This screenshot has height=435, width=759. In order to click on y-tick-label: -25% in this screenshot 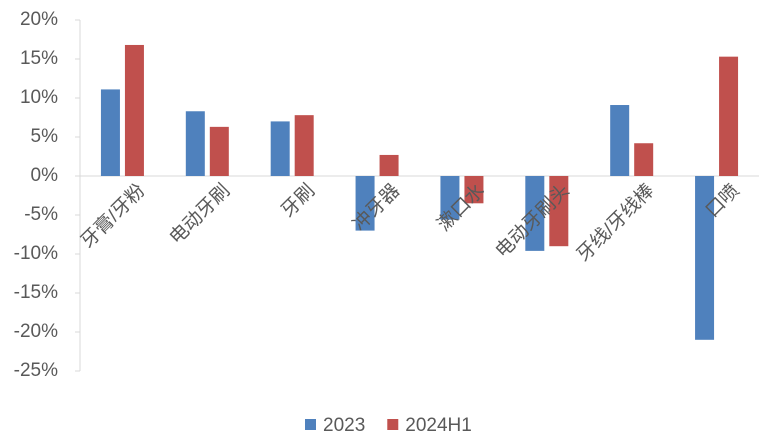, I will do `click(36, 370)`.